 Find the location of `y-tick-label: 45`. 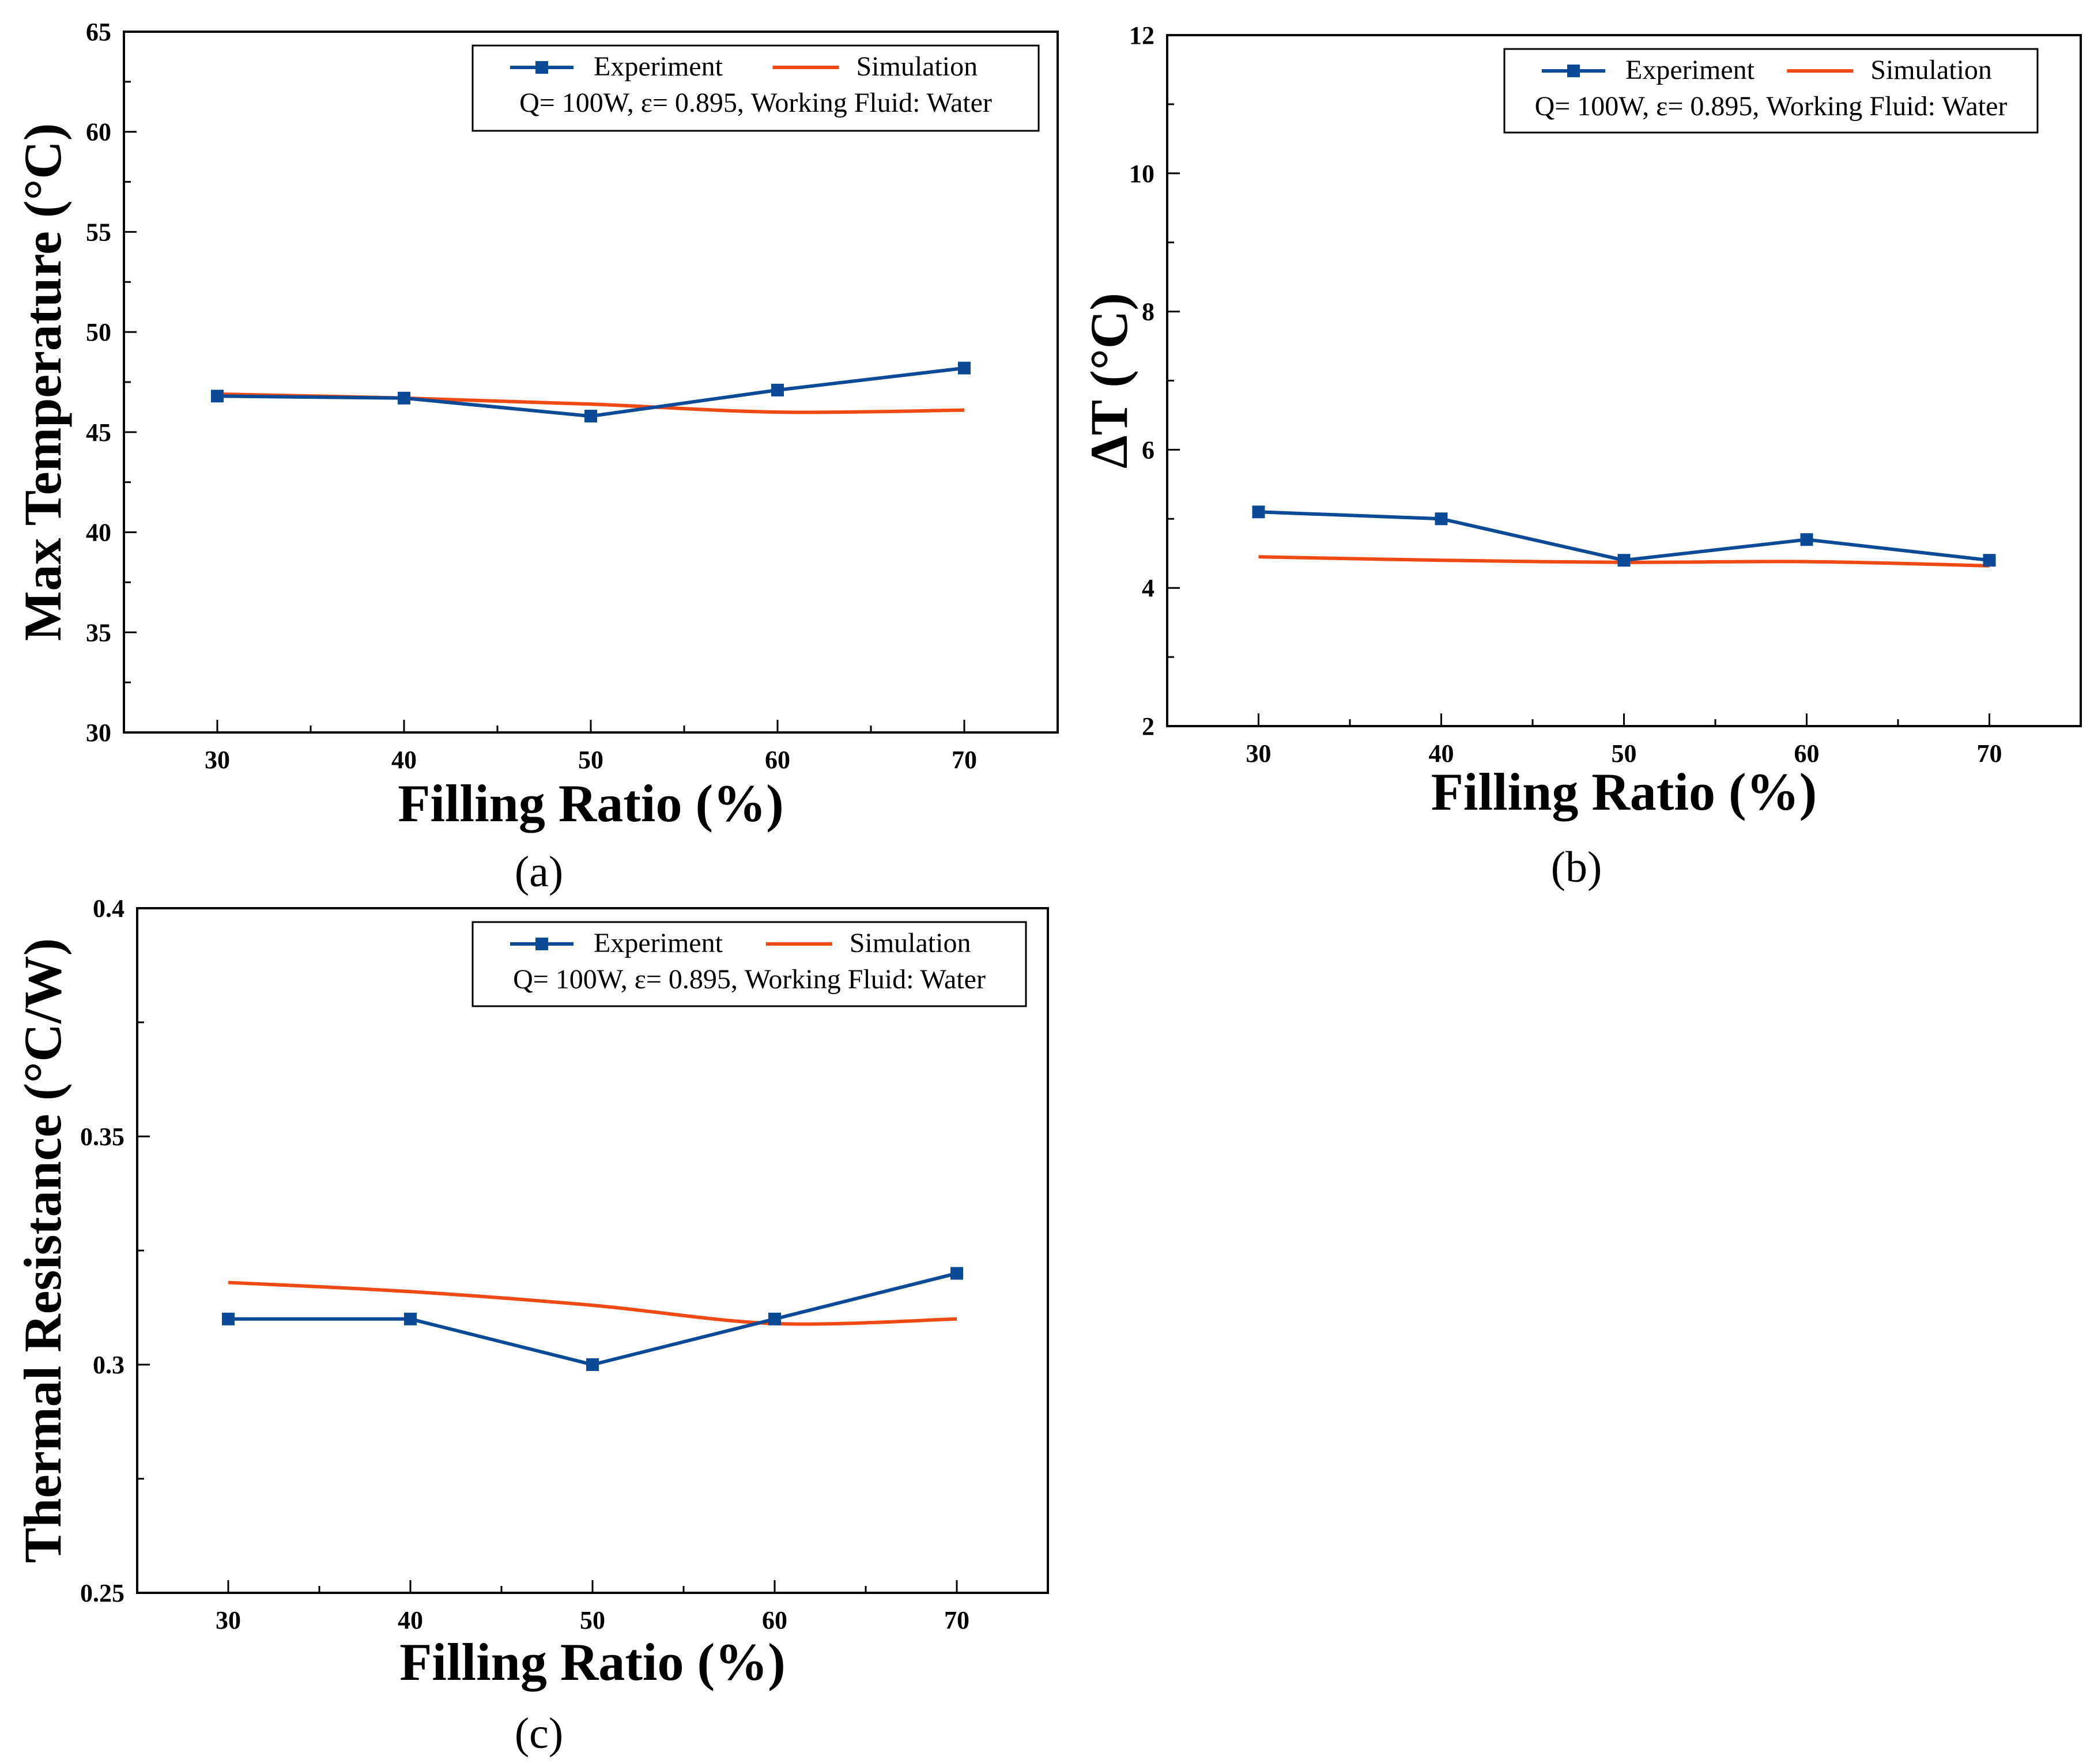

y-tick-label: 45 is located at coordinates (98, 432).